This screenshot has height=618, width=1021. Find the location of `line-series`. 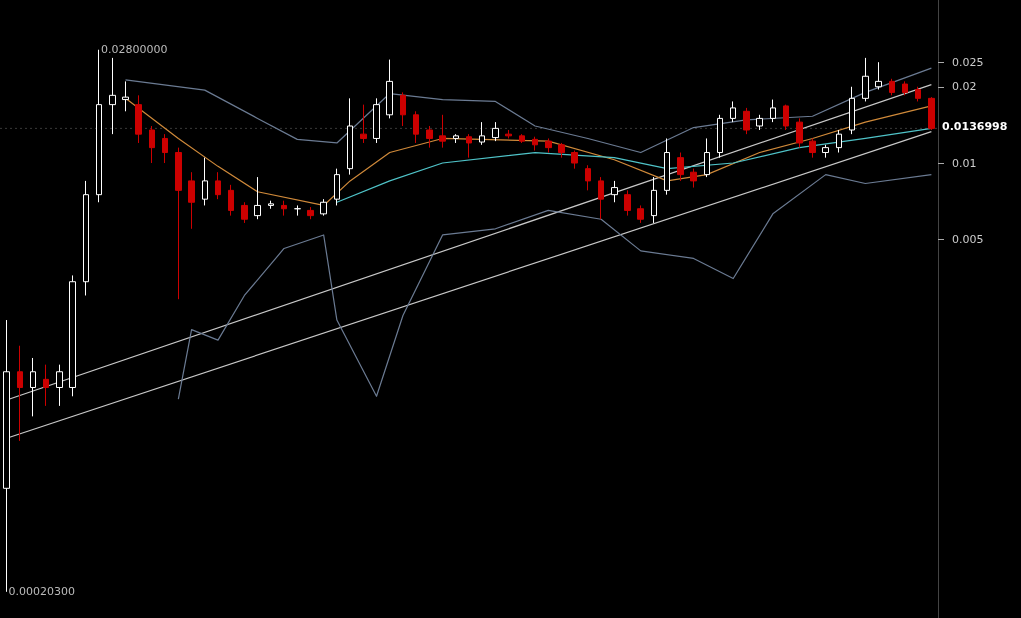

line-series is located at coordinates (528, 110).